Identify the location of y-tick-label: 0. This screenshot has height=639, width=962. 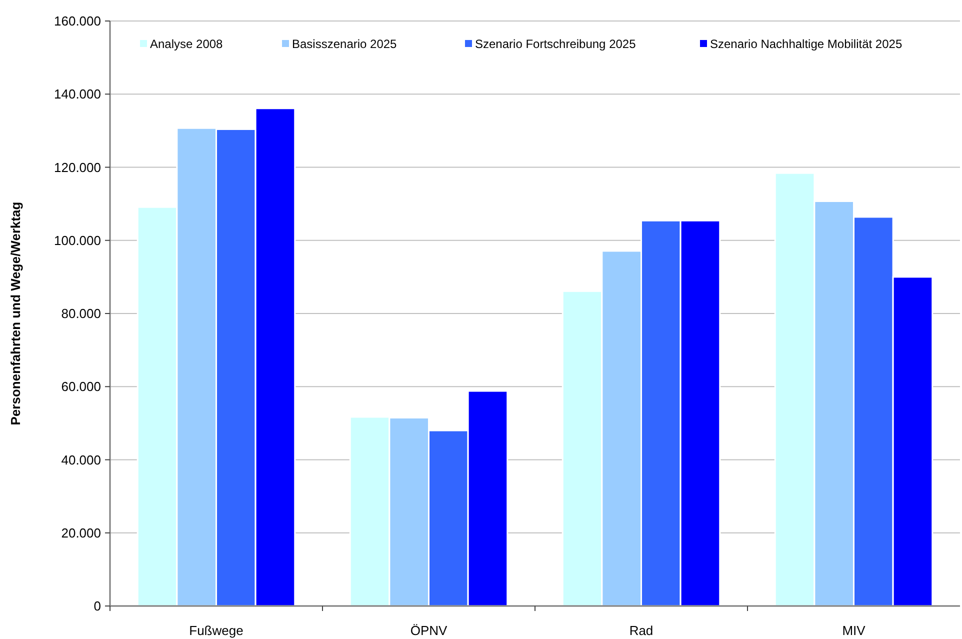
(97, 606).